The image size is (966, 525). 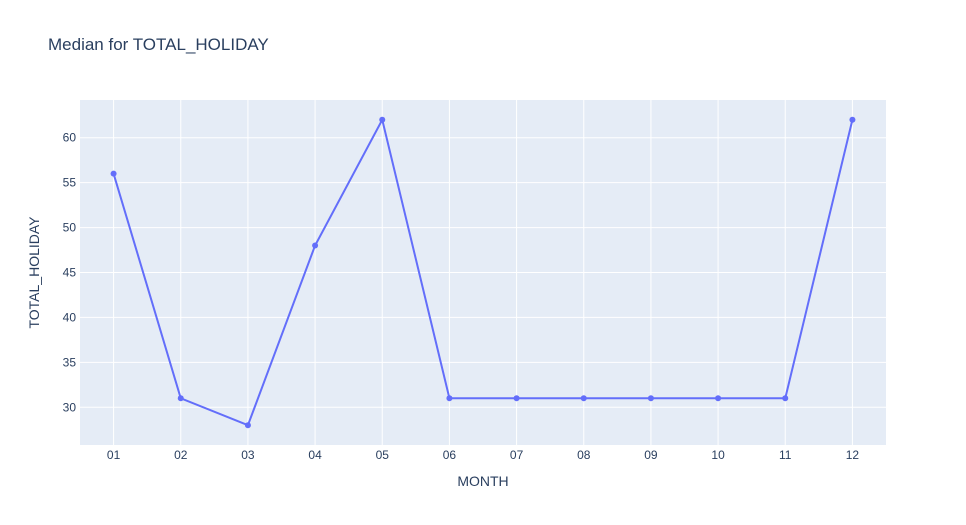 I want to click on x-tick-label: 09, so click(x=651, y=455).